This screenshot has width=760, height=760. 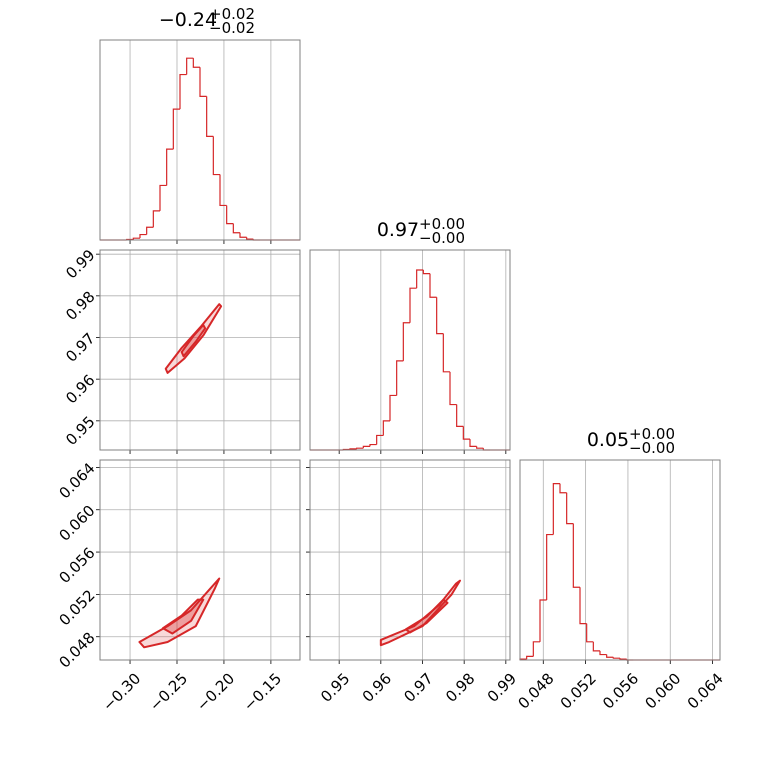 What do you see at coordinates (76, 650) in the screenshot?
I see `y-tick-label: 0.048` at bounding box center [76, 650].